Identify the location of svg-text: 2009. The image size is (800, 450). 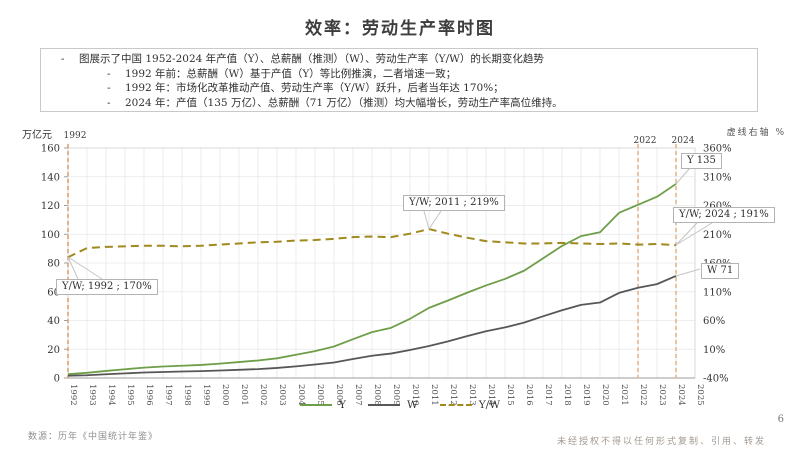
(396, 395).